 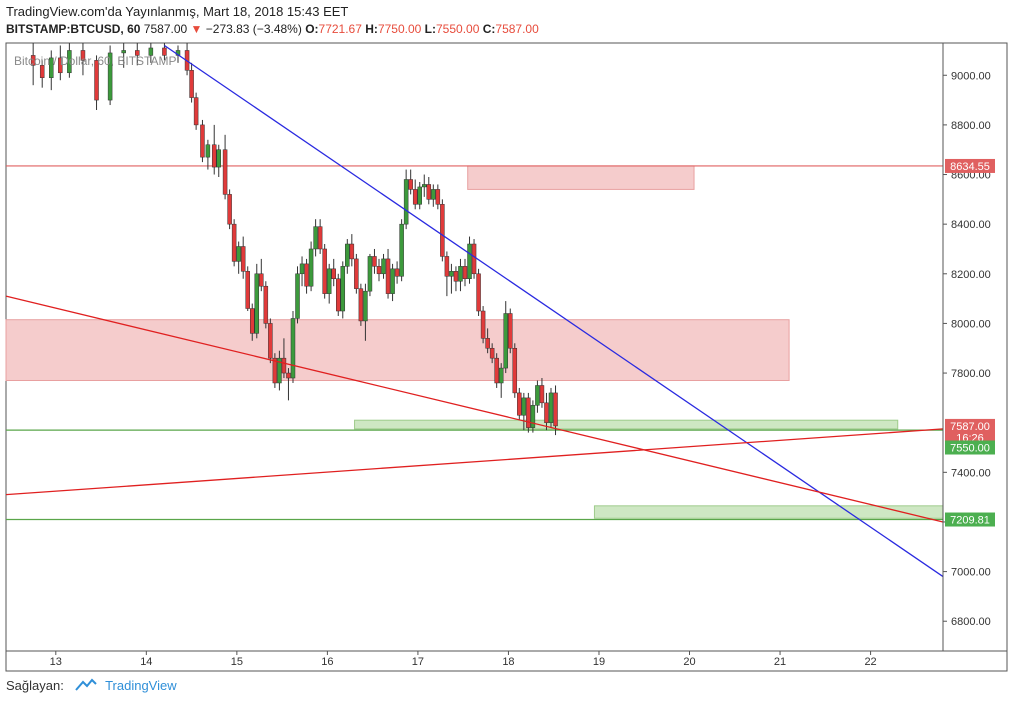 I want to click on y-tick-label: 8800.00, so click(x=971, y=126).